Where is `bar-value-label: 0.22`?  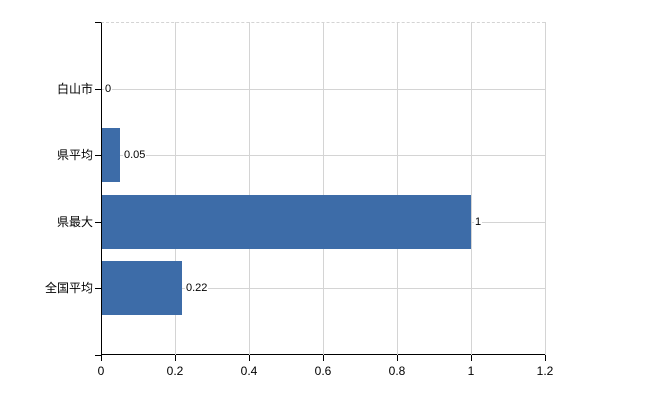 bar-value-label: 0.22 is located at coordinates (197, 288).